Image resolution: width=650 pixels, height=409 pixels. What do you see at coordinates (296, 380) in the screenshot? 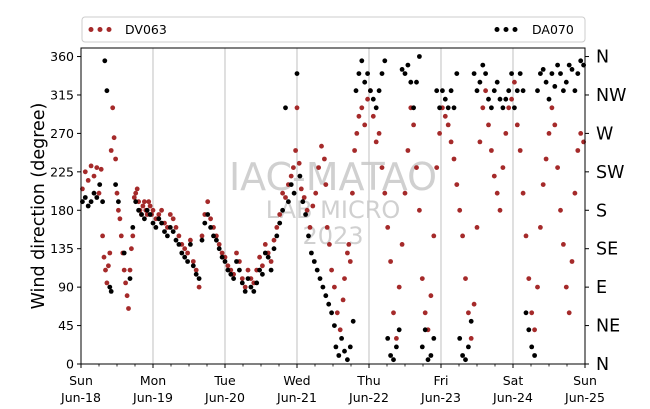
I see `x-tick-label-weekday: Wed` at bounding box center [296, 380].